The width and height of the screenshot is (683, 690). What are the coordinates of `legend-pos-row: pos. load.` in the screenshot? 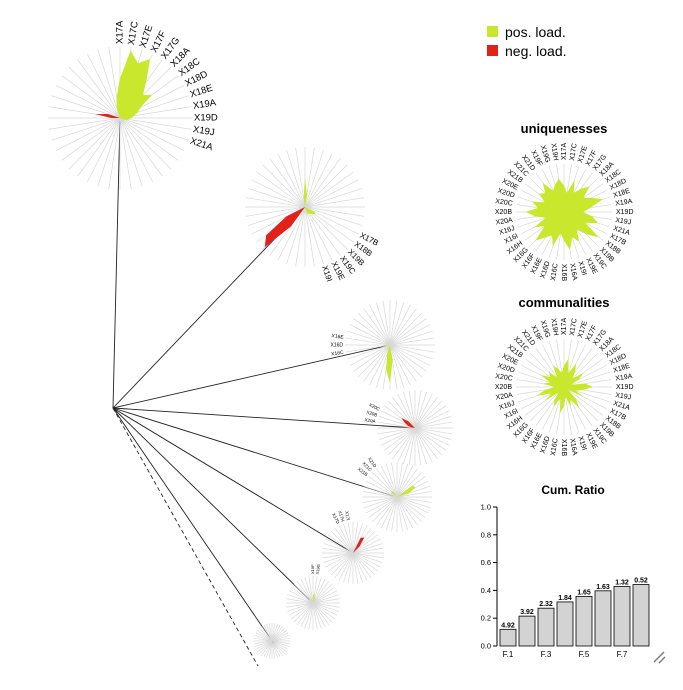 It's located at (527, 31).